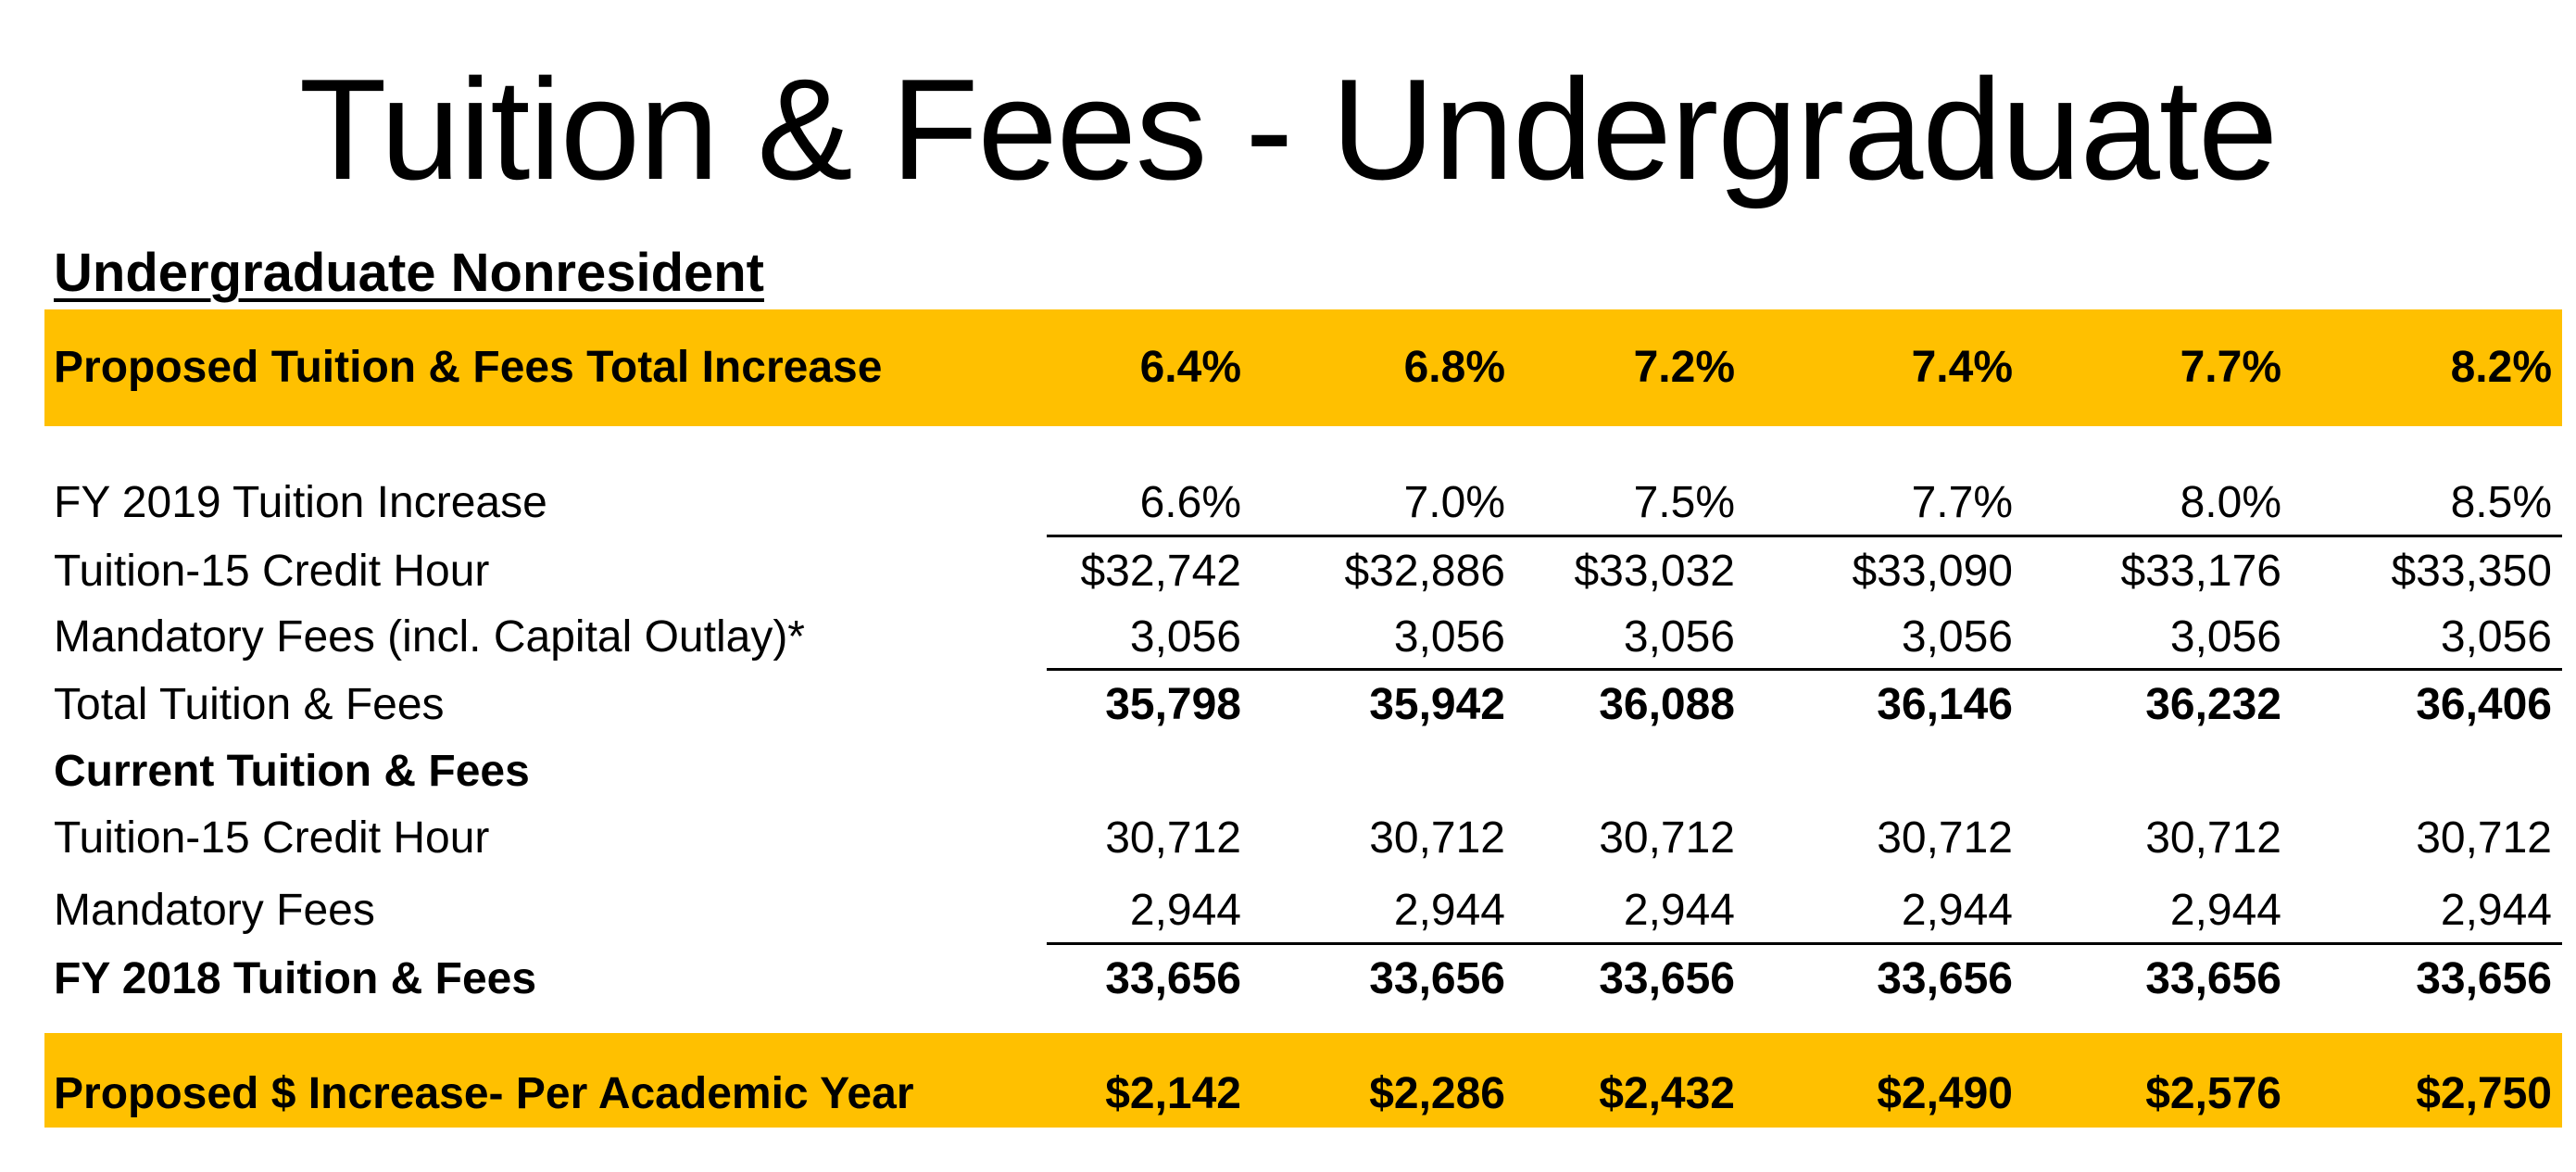 This screenshot has width=2576, height=1172. I want to click on table-cell: $2,490, so click(1945, 1093).